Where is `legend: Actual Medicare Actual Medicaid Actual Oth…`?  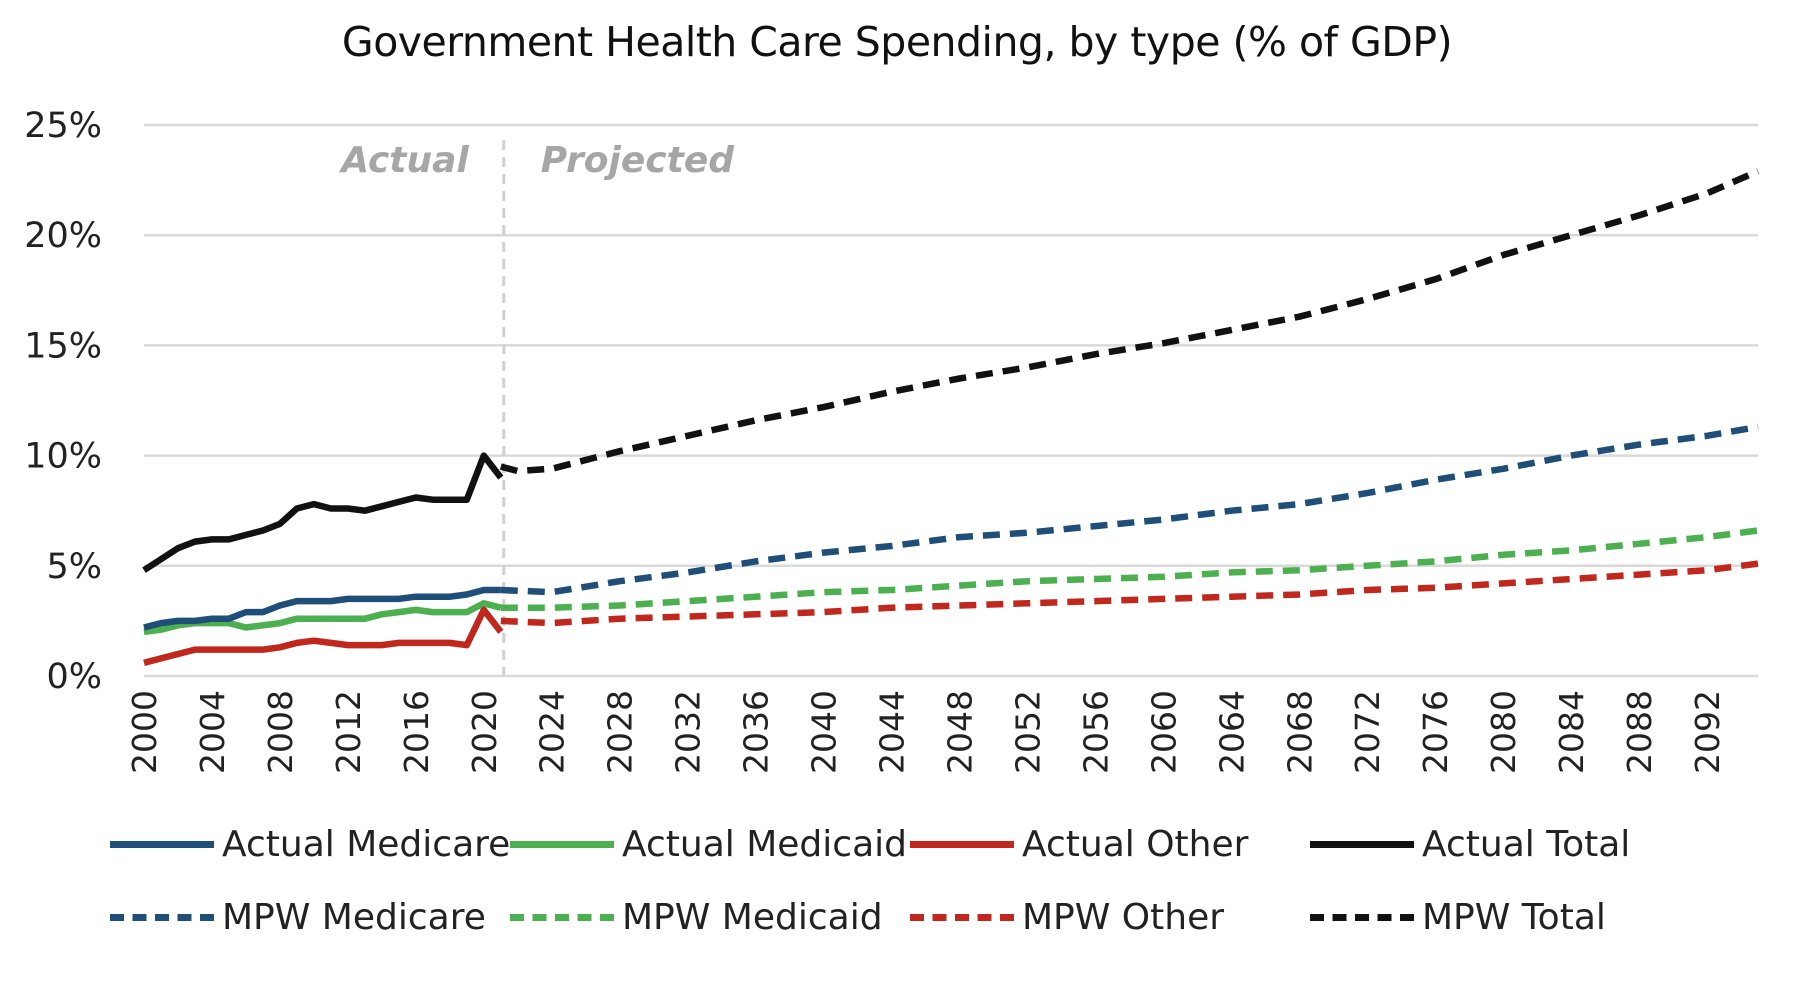 legend: Actual Medicare Actual Medicaid Actual Oth… is located at coordinates (930, 891).